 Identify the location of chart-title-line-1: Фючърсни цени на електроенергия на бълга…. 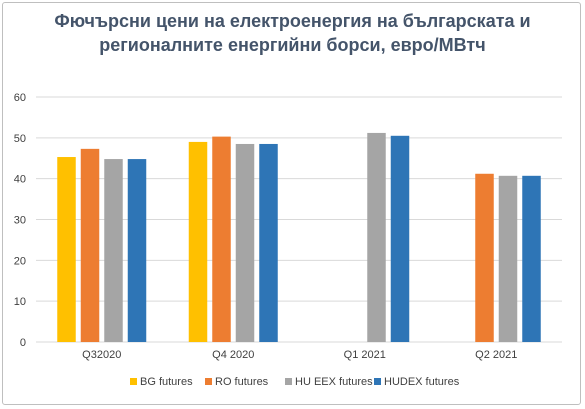
(292, 21).